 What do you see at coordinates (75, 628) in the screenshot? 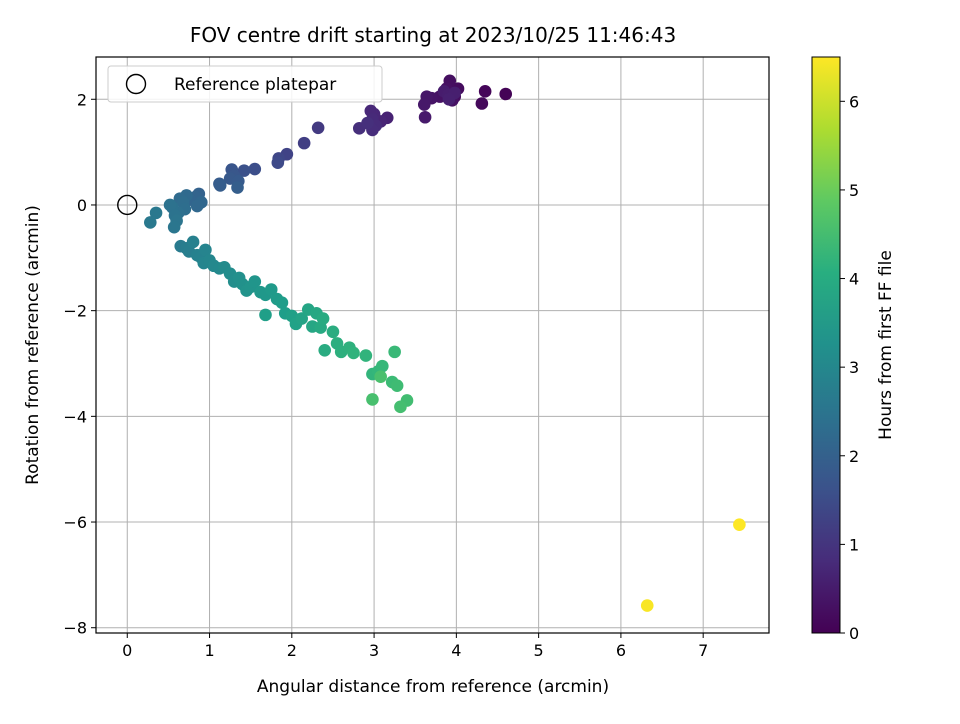
I see `y-tick-label: −8` at bounding box center [75, 628].